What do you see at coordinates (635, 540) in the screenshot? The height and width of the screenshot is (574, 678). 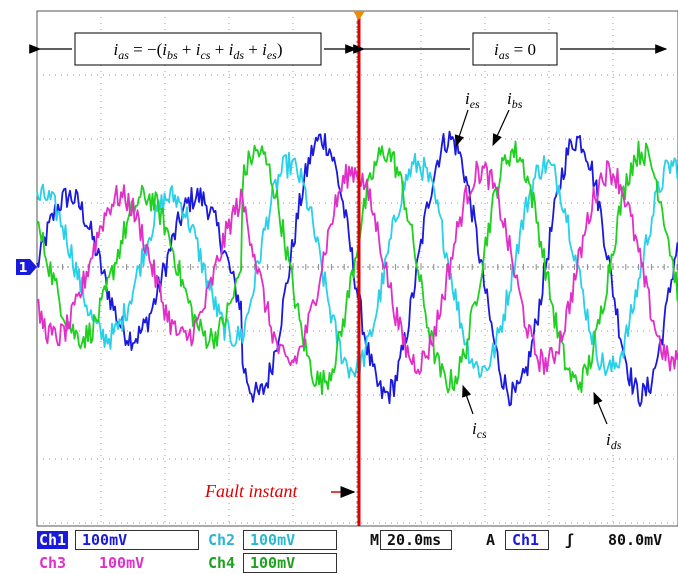 I see `trigger-level: 80.0mV` at bounding box center [635, 540].